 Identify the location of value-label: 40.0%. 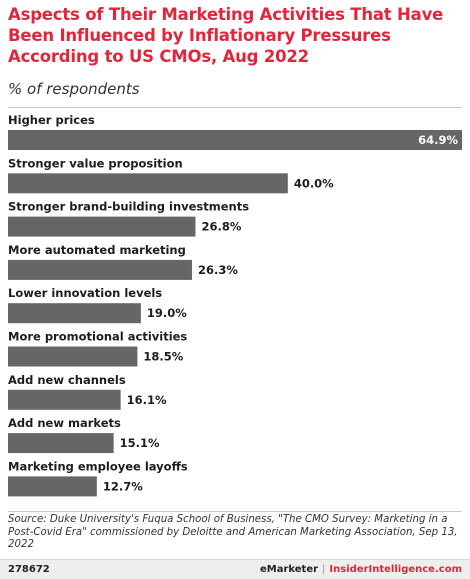
(314, 183).